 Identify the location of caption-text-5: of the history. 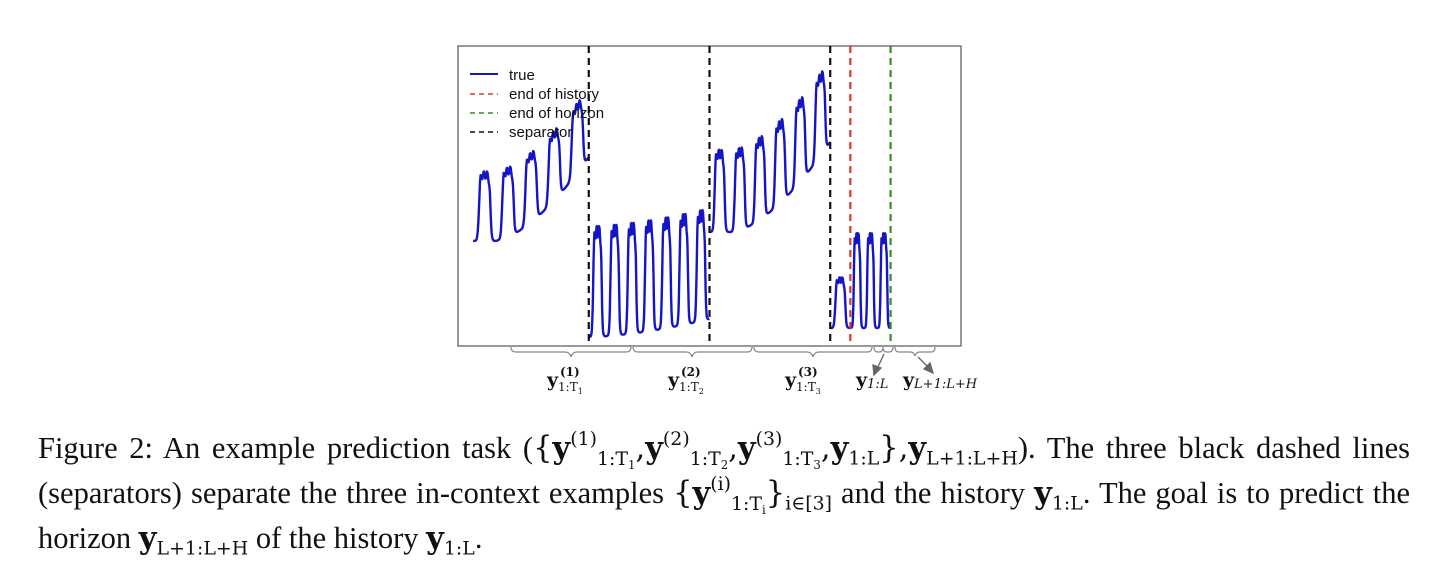
(337, 538).